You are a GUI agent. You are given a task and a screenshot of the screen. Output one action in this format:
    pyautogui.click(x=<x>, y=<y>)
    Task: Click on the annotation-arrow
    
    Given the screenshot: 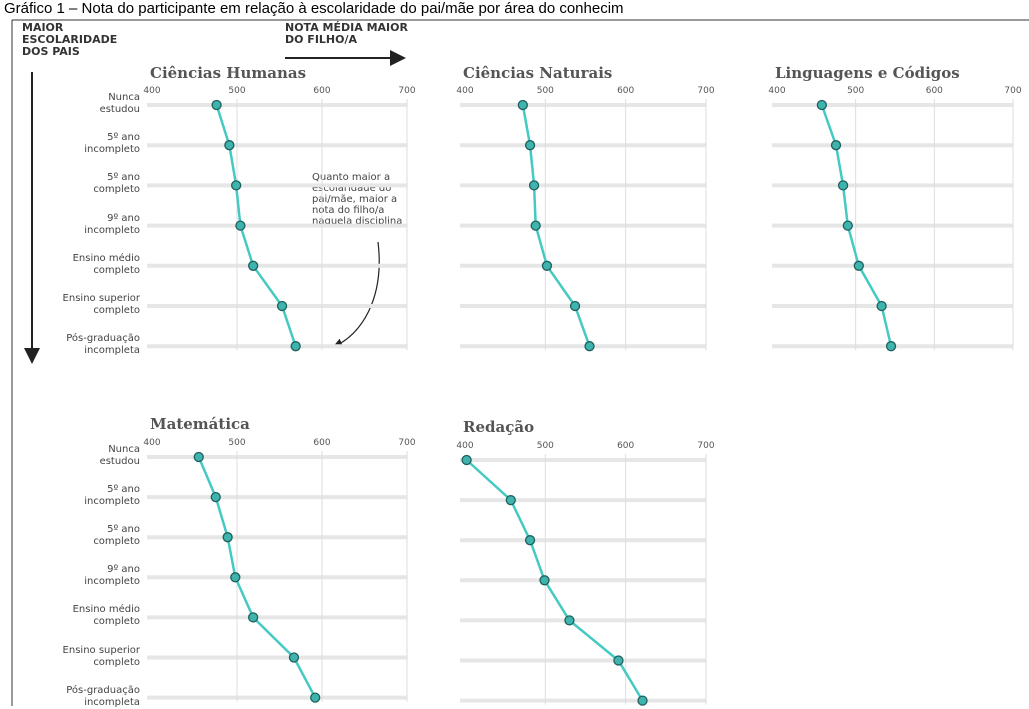 What is the action you would take?
    pyautogui.click(x=356, y=294)
    